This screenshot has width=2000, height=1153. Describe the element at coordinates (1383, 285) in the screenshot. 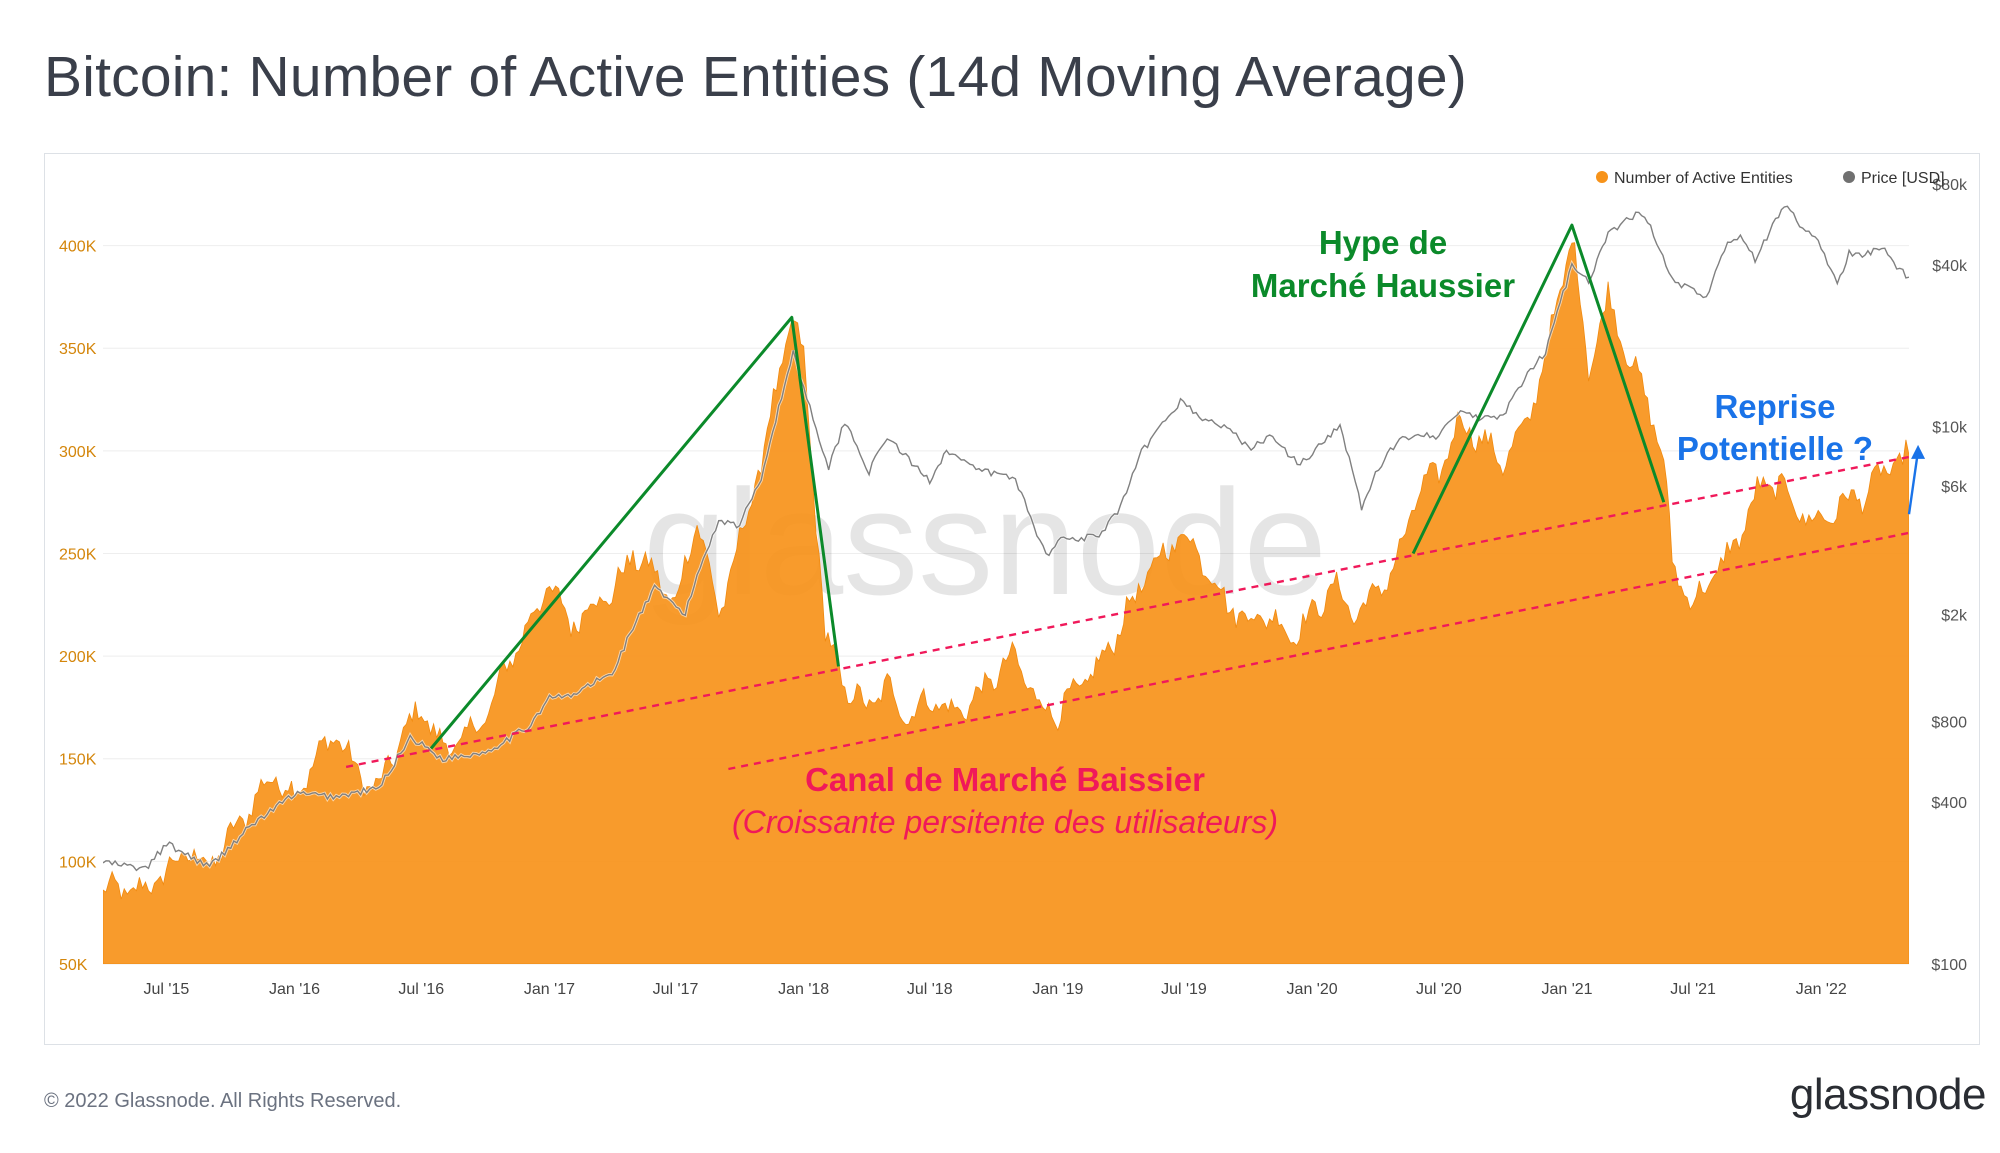

I see `hype-label-line2: Marché Haussier` at that location.